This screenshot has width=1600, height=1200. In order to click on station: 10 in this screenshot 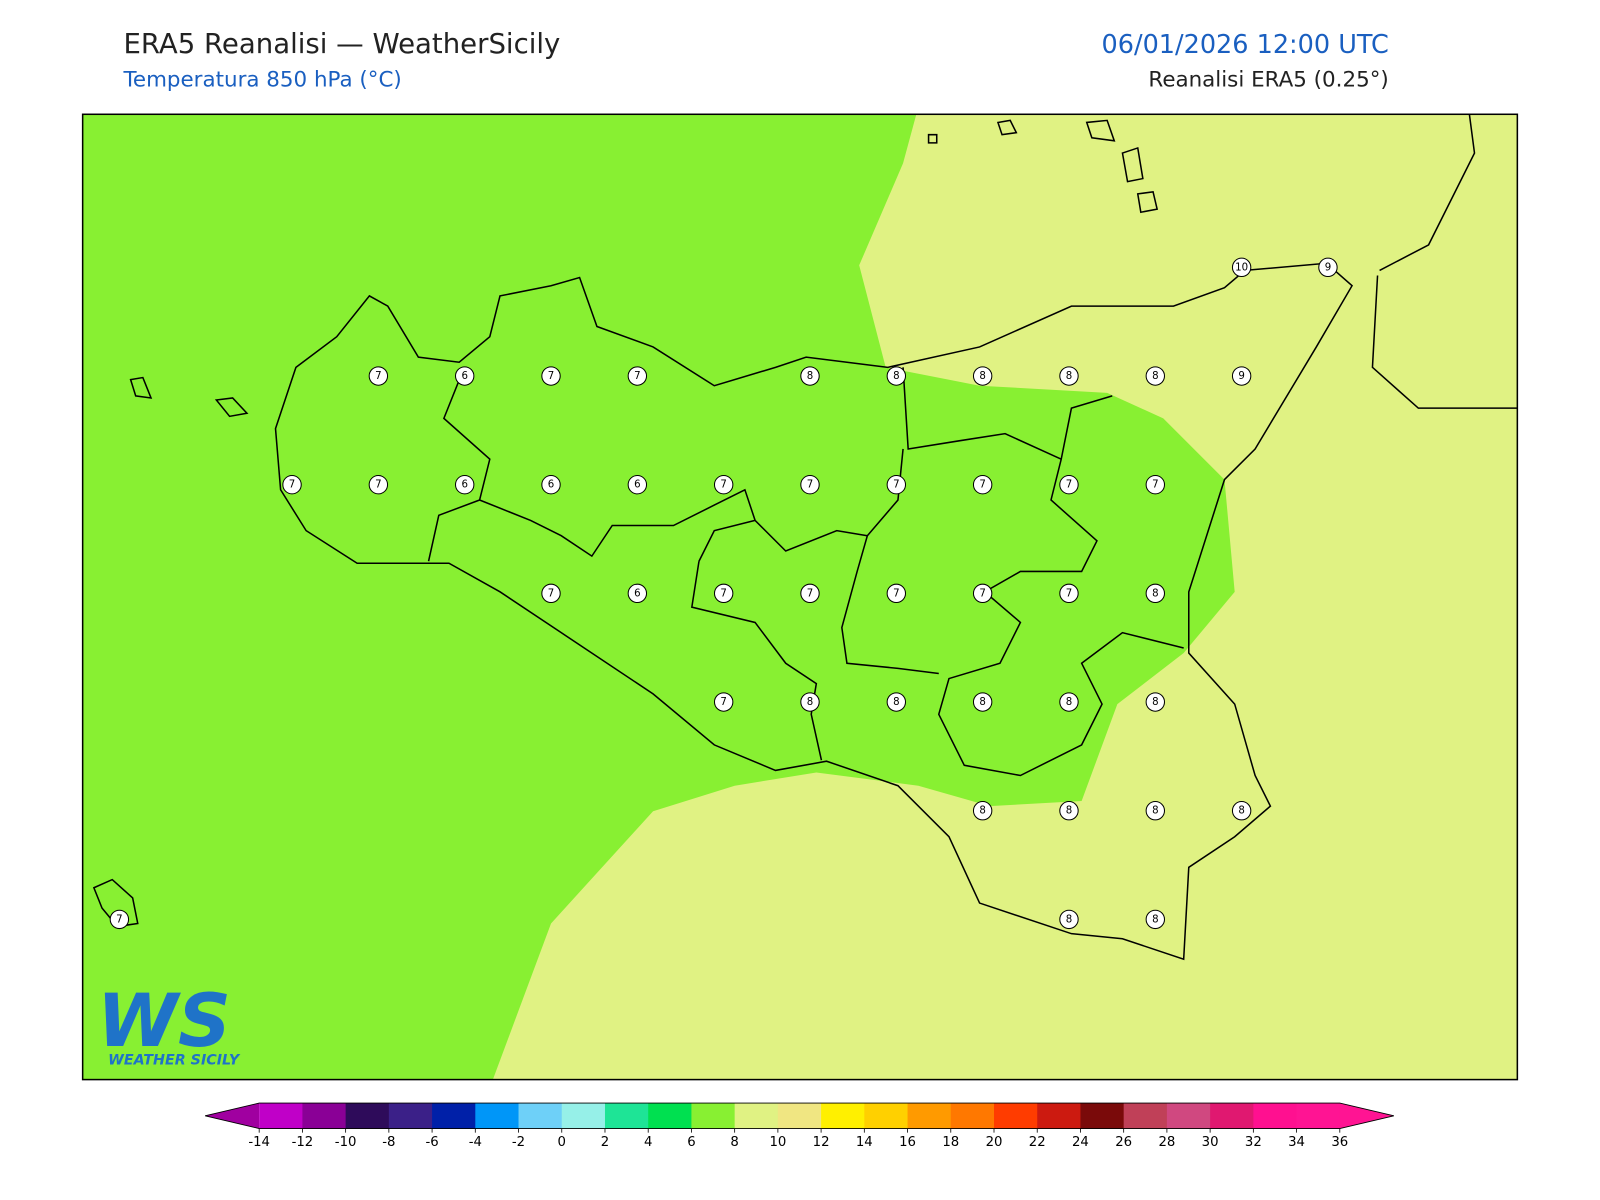, I will do `click(1241, 267)`.